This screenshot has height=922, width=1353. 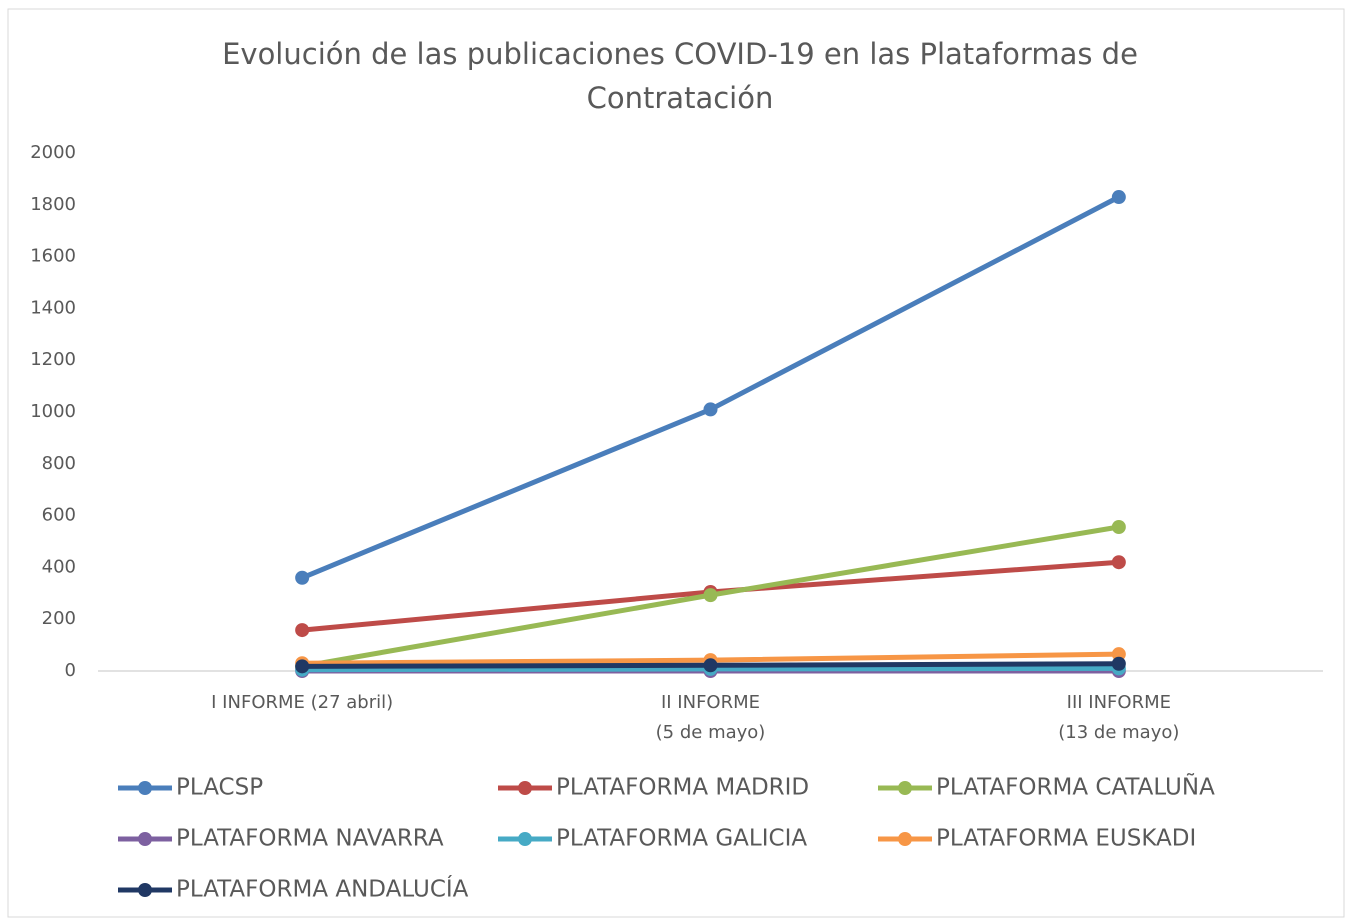 I want to click on y-tick-label: 1400, so click(x=53, y=307).